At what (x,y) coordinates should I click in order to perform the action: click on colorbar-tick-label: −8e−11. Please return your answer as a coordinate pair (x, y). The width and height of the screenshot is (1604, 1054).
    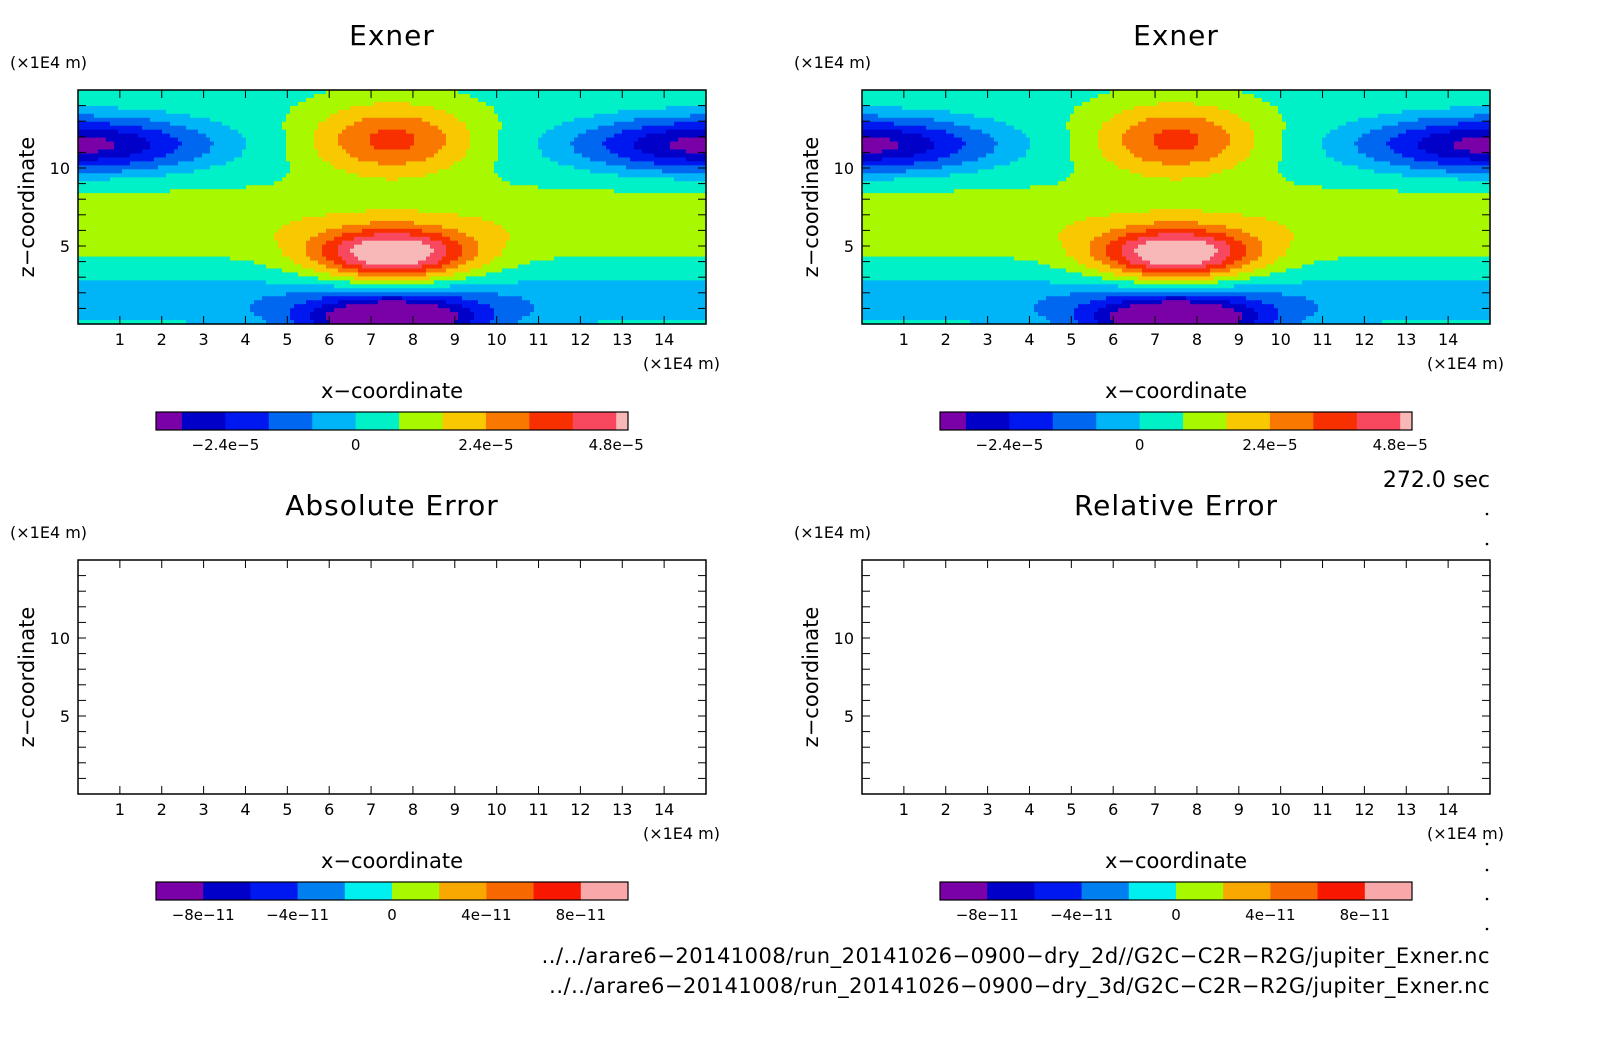
    Looking at the image, I should click on (987, 915).